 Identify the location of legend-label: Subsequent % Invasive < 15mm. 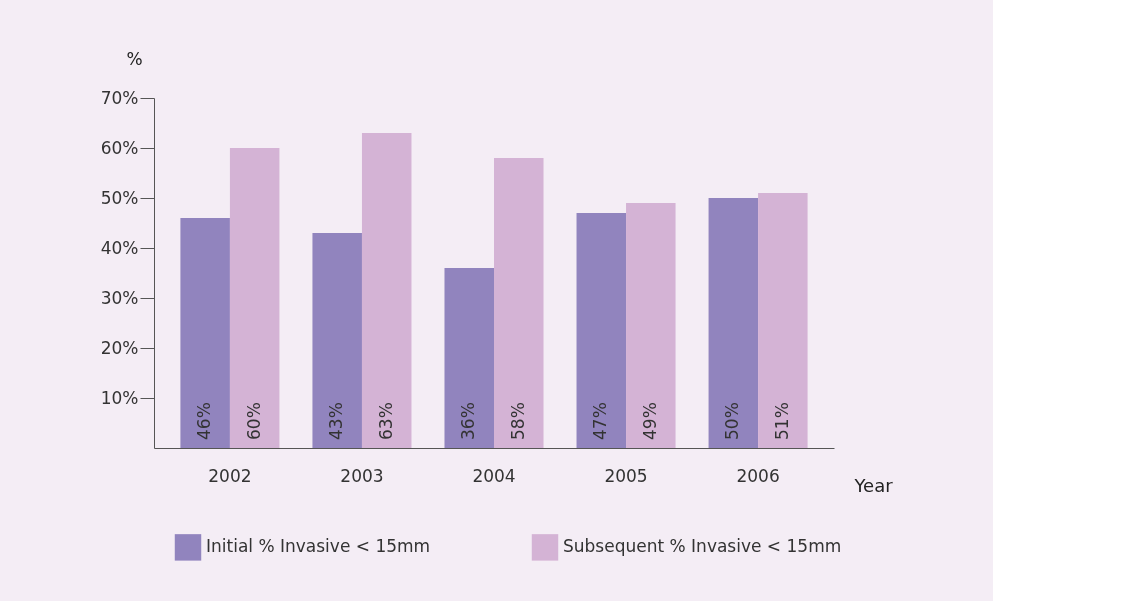
(702, 546).